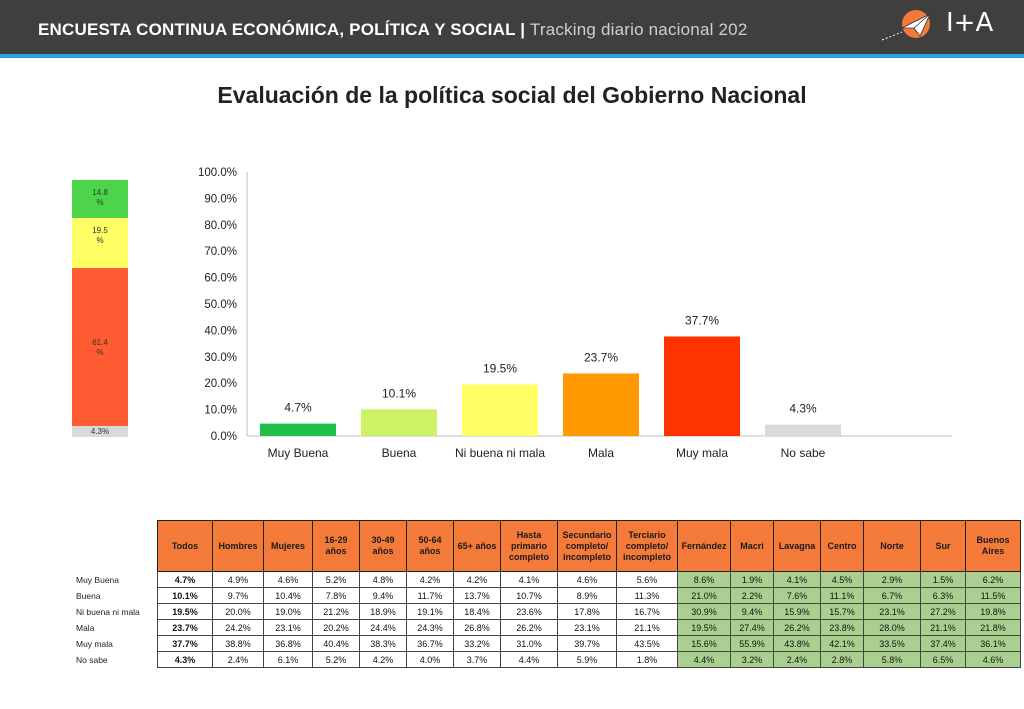 This screenshot has width=1024, height=709. Describe the element at coordinates (529, 611) in the screenshot. I see `table-cell: 23.6%` at that location.